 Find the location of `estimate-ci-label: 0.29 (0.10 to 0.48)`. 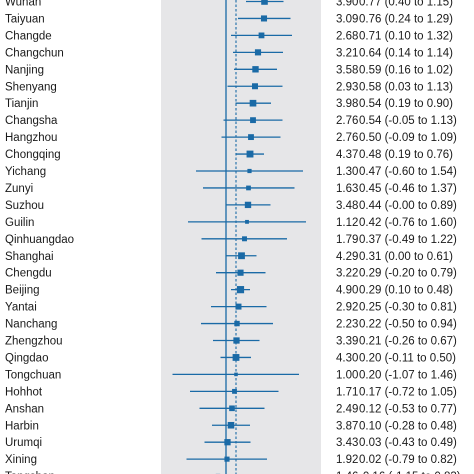

estimate-ci-label: 0.29 (0.10 to 0.48) is located at coordinates (406, 291).